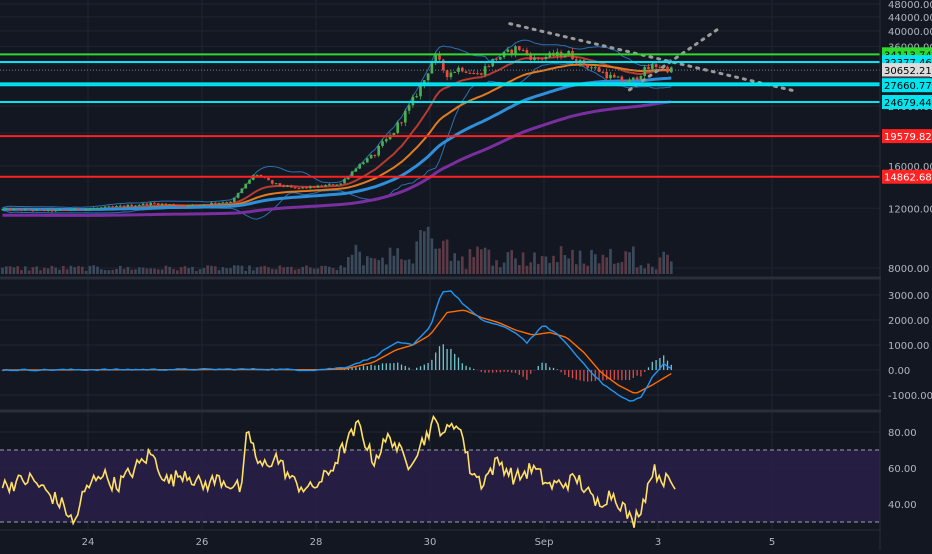 Image resolution: width=932 pixels, height=554 pixels. What do you see at coordinates (907, 102) in the screenshot?
I see `price-tag` at bounding box center [907, 102].